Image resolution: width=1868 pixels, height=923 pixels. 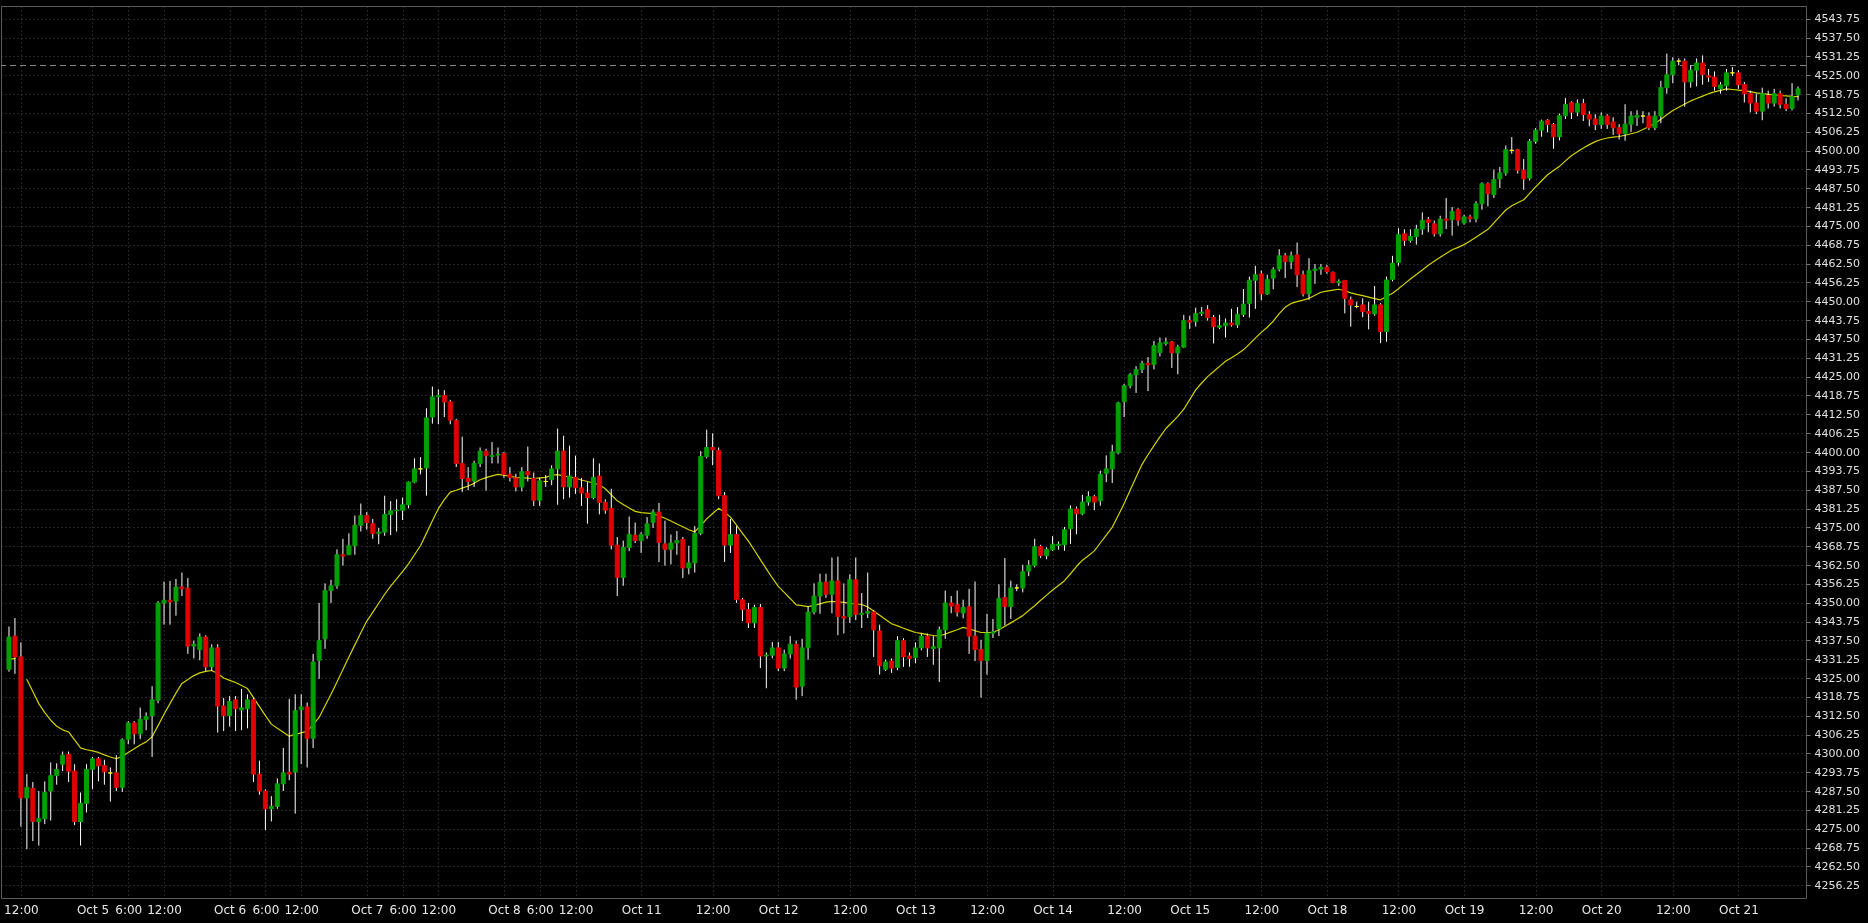 What do you see at coordinates (1837, 866) in the screenshot?
I see `y-tick-label: 4262.50` at bounding box center [1837, 866].